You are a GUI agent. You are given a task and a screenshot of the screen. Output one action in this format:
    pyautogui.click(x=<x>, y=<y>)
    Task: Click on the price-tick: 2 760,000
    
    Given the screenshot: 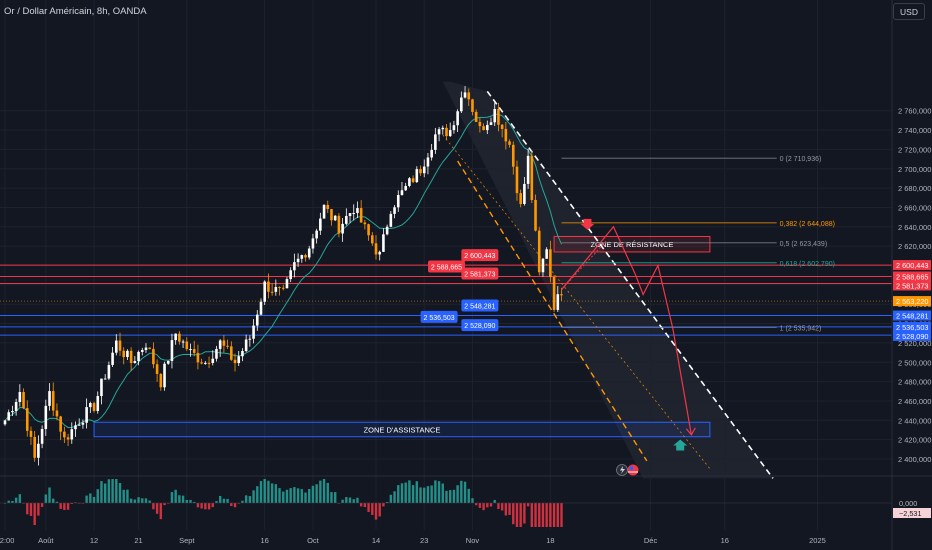 What is the action you would take?
    pyautogui.click(x=914, y=111)
    